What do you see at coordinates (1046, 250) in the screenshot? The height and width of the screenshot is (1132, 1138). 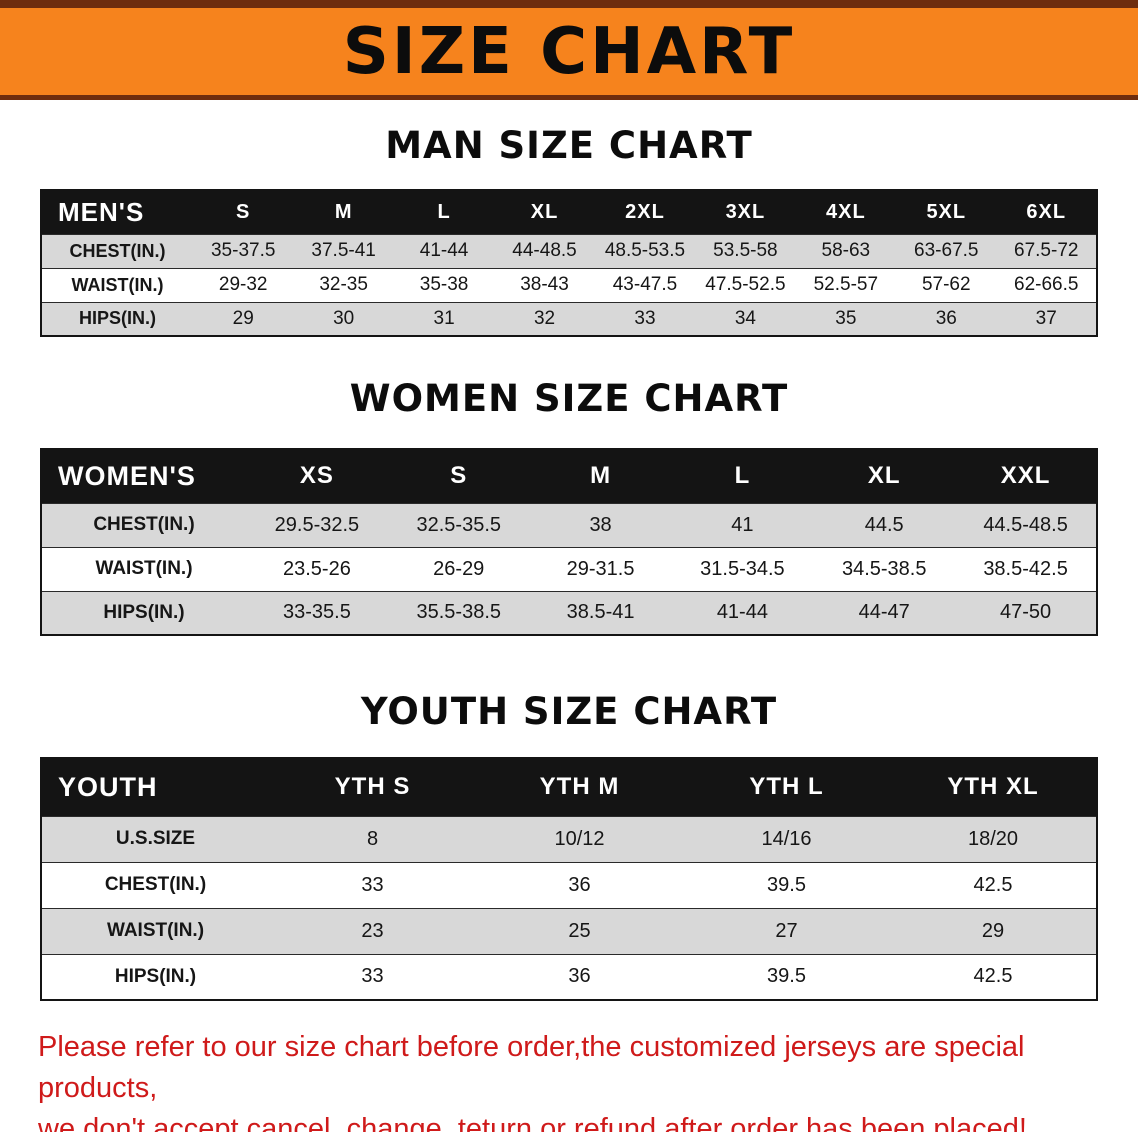 I see `size-cell: 67.5-72` at bounding box center [1046, 250].